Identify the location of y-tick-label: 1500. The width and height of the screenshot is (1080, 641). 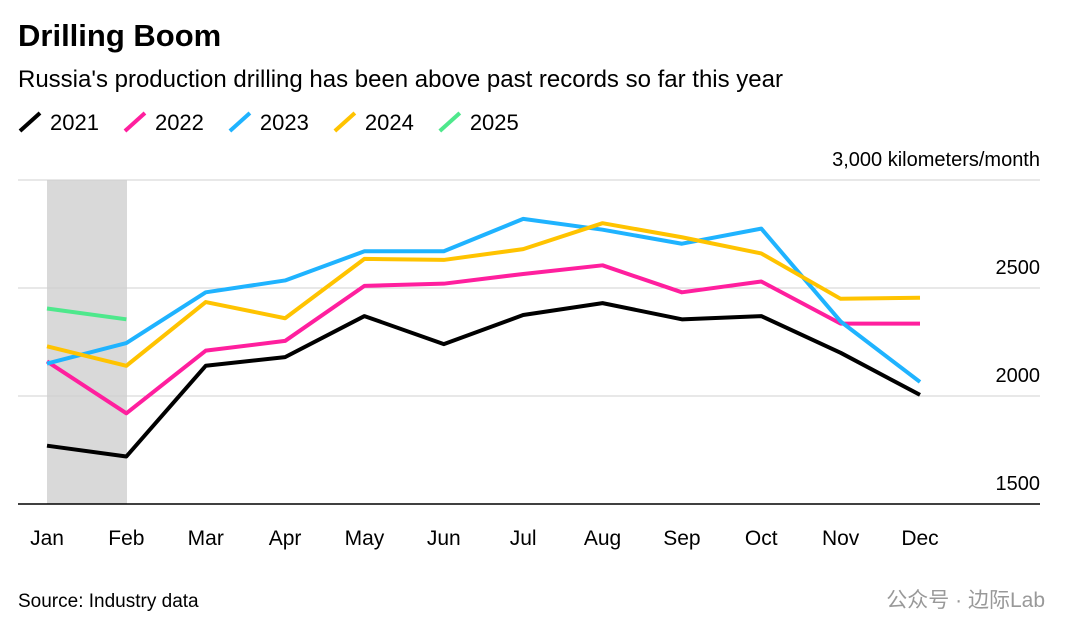
(1018, 484).